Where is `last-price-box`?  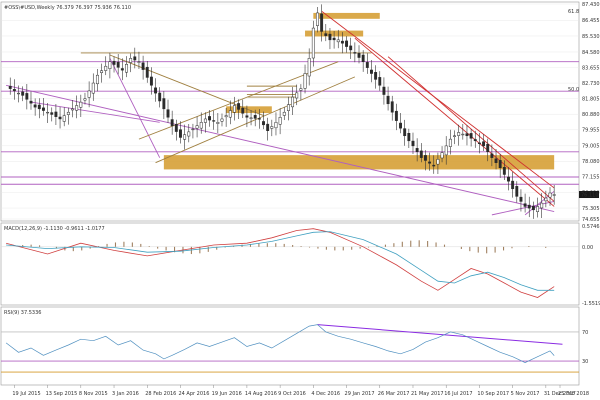 last-price-box is located at coordinates (589, 195).